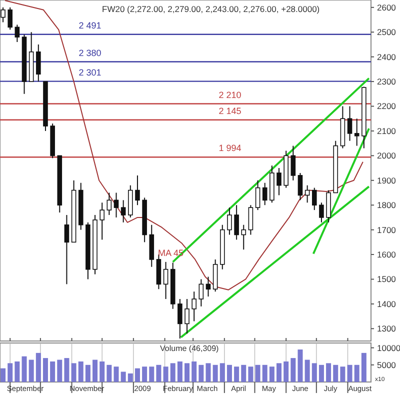 Image resolution: width=400 pixels, height=394 pixels. What do you see at coordinates (230, 111) in the screenshot?
I see `ref-line-label: 2 145` at bounding box center [230, 111].